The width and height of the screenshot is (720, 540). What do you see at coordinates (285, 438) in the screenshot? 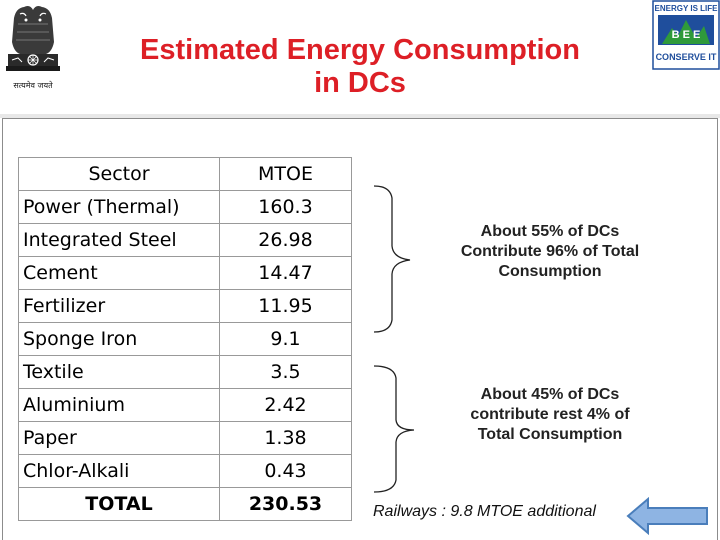
I see `mtoe-cell: 1.38` at bounding box center [285, 438].